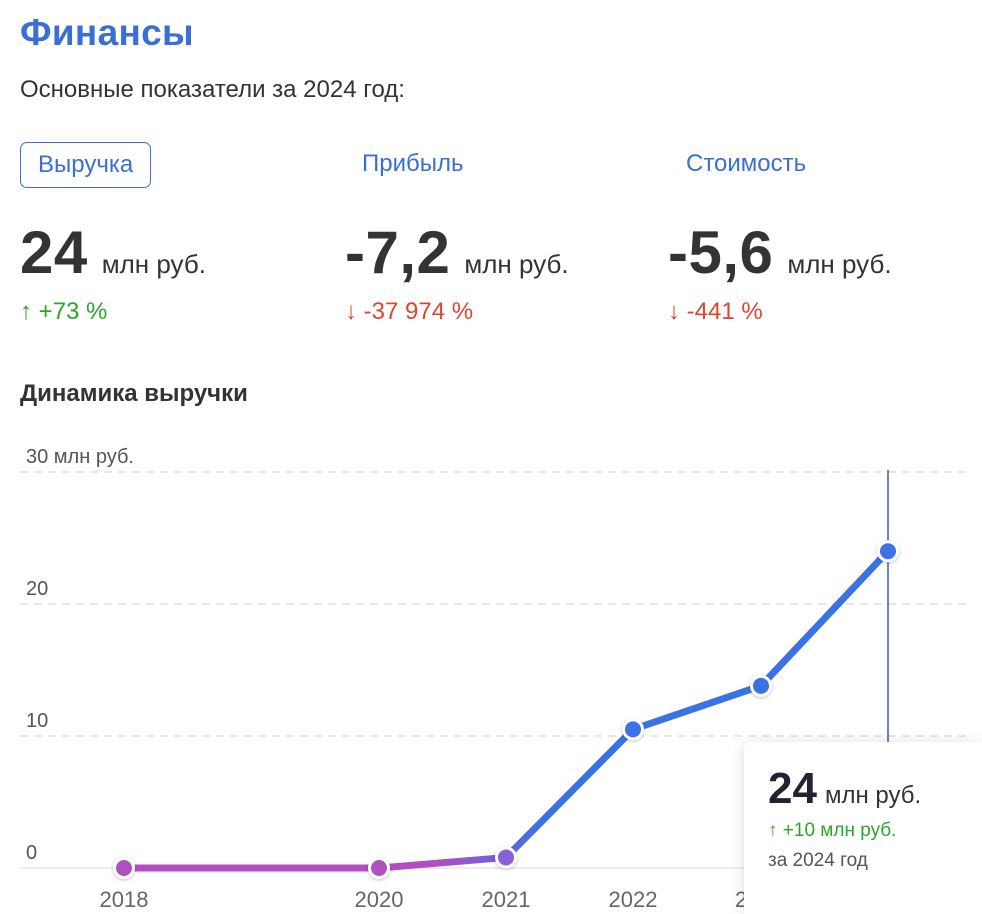 The height and width of the screenshot is (914, 982). I want to click on revenue-value: 24, so click(54, 252).